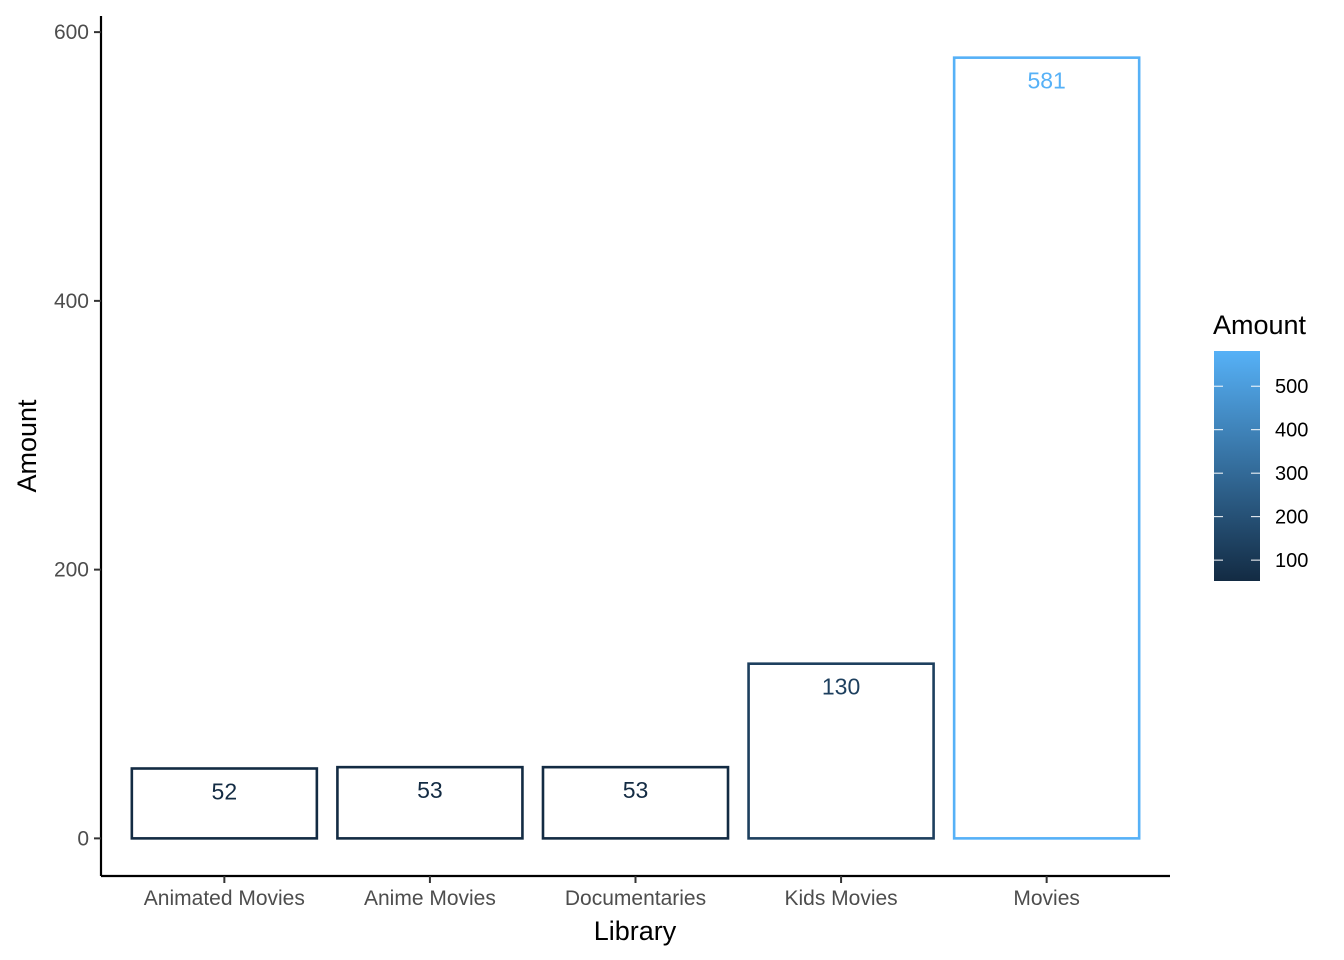 This screenshot has height=960, width=1344. What do you see at coordinates (1291, 474) in the screenshot?
I see `legend-tick-label: 300` at bounding box center [1291, 474].